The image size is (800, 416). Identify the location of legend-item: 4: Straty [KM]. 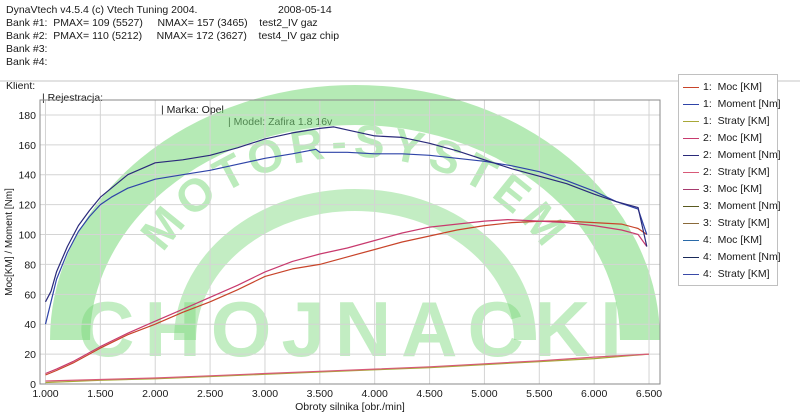
(729, 274).